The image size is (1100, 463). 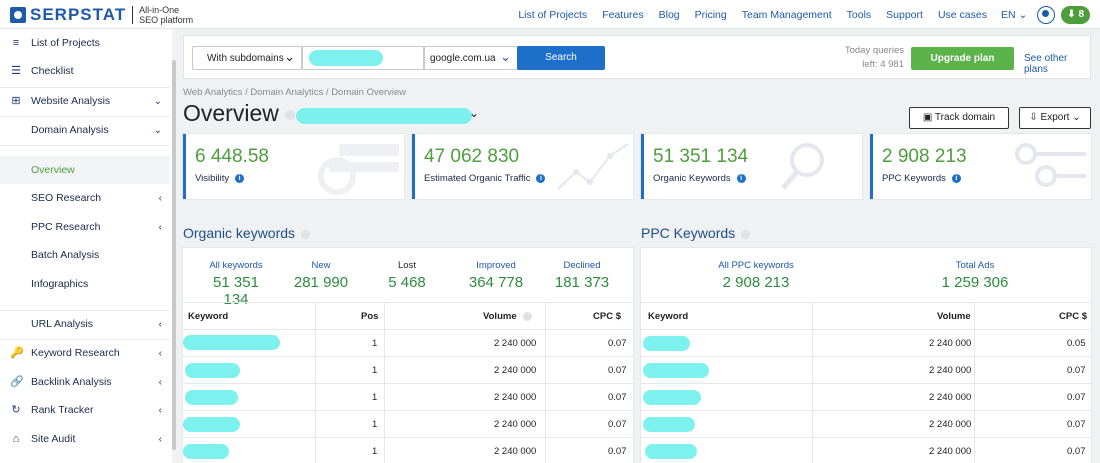 What do you see at coordinates (407, 282) in the screenshot?
I see `stat-value: 5 468` at bounding box center [407, 282].